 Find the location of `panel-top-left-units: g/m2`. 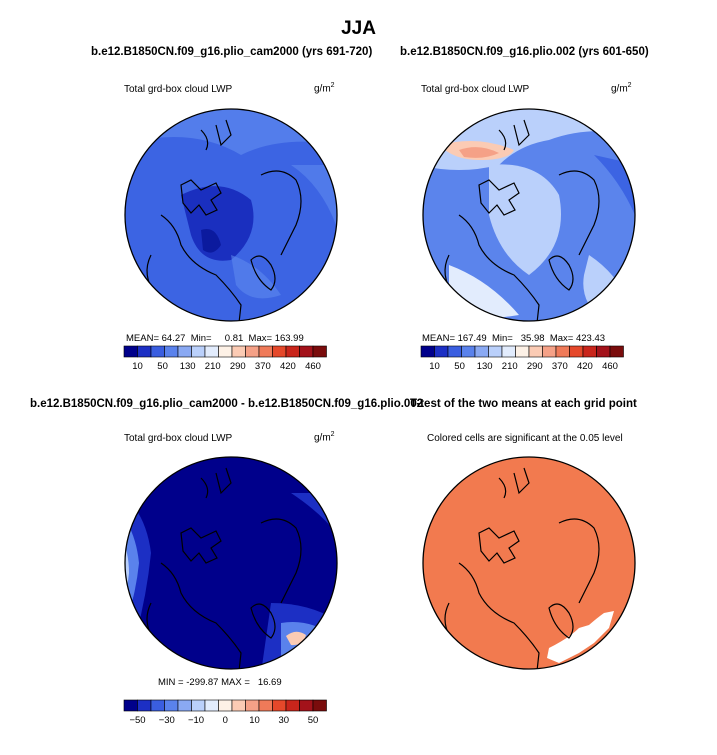

panel-top-left-units: g/m2 is located at coordinates (324, 88).